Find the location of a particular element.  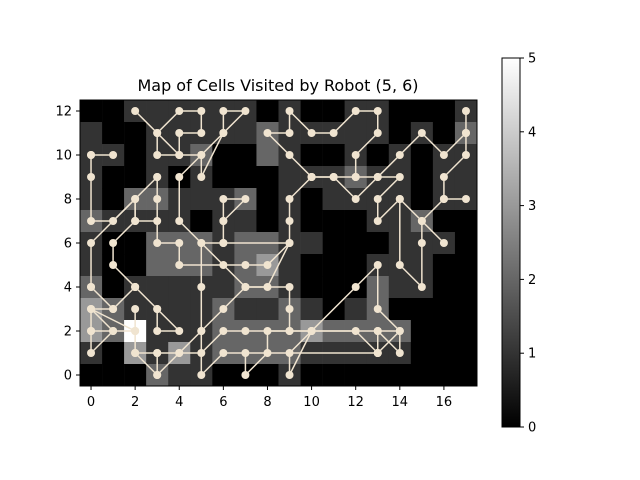

colorbar-tick-label: 0 is located at coordinates (532, 428).